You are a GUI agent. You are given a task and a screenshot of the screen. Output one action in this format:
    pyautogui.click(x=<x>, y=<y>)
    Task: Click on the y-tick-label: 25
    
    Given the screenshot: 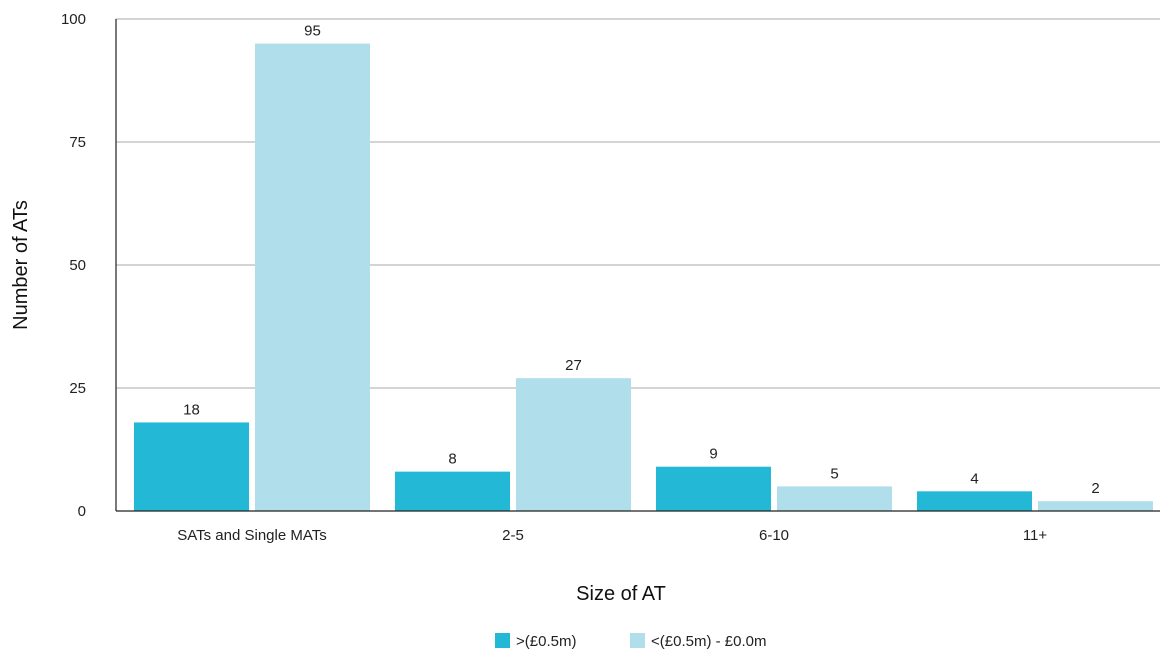 What is the action you would take?
    pyautogui.click(x=77, y=388)
    